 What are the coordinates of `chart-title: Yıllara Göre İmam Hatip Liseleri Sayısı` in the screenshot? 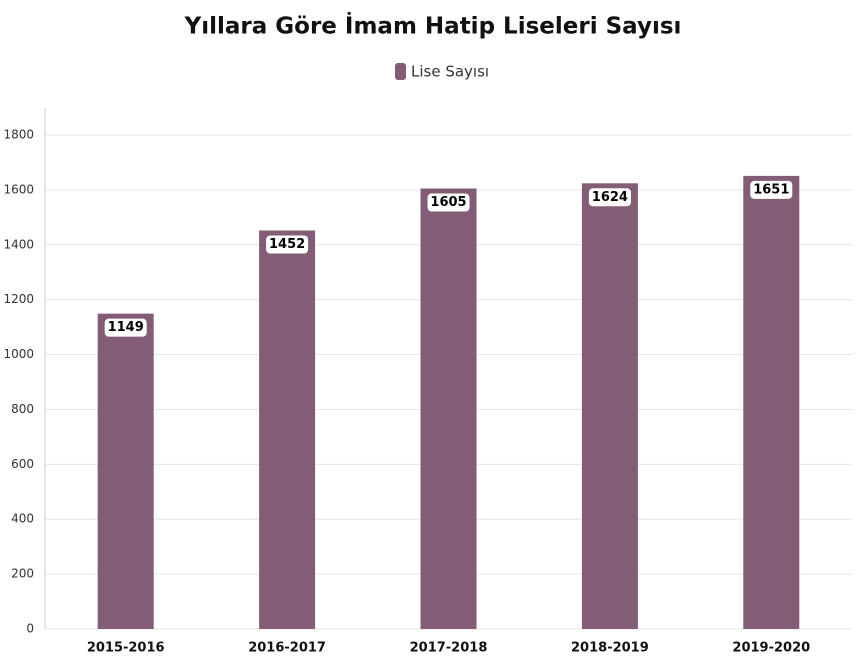 It's located at (433, 26).